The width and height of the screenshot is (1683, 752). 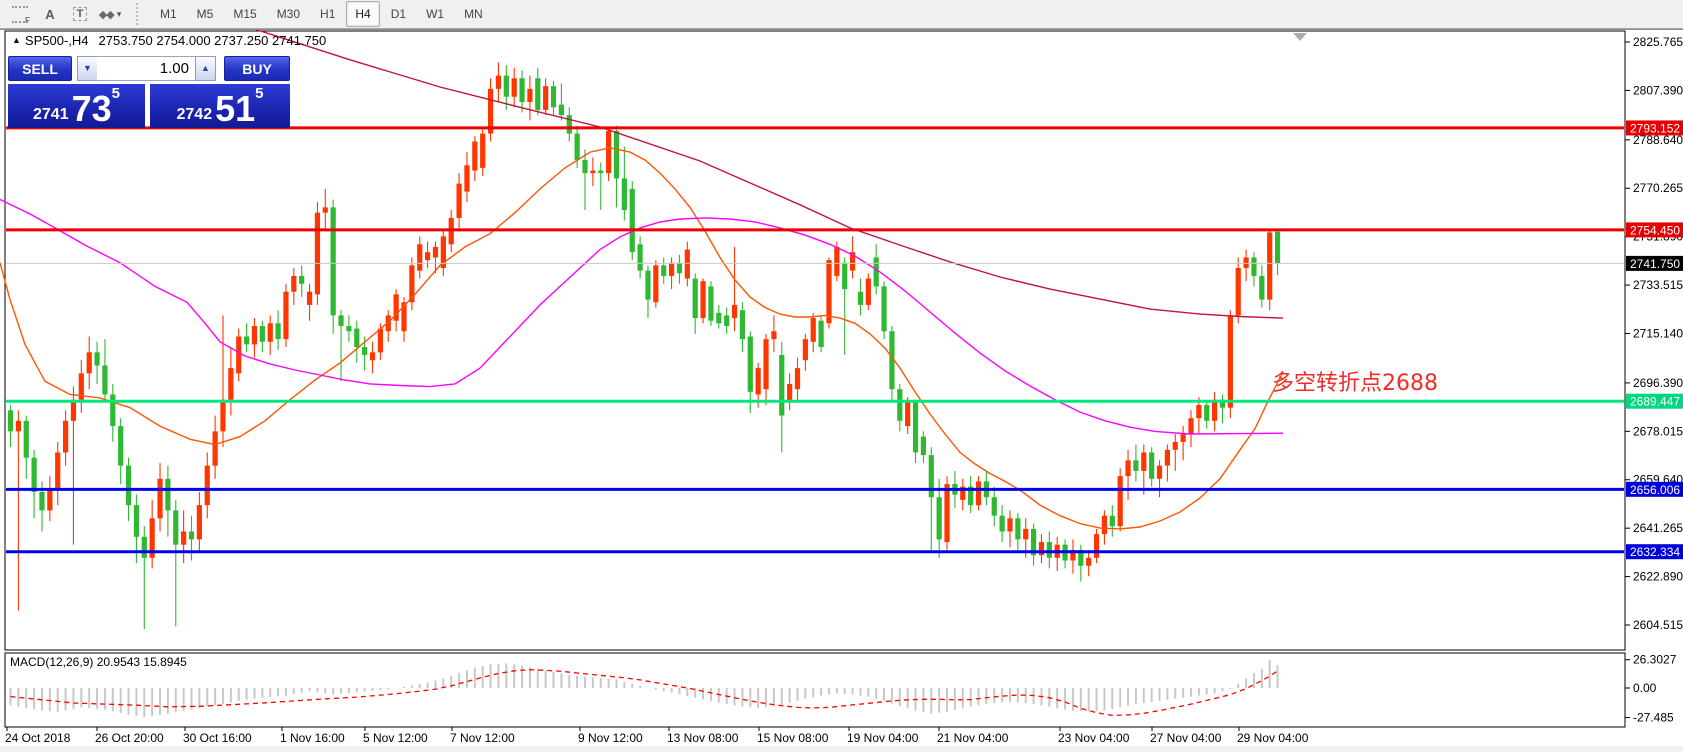 What do you see at coordinates (473, 14) in the screenshot?
I see `timeframe-button-mn: MN` at bounding box center [473, 14].